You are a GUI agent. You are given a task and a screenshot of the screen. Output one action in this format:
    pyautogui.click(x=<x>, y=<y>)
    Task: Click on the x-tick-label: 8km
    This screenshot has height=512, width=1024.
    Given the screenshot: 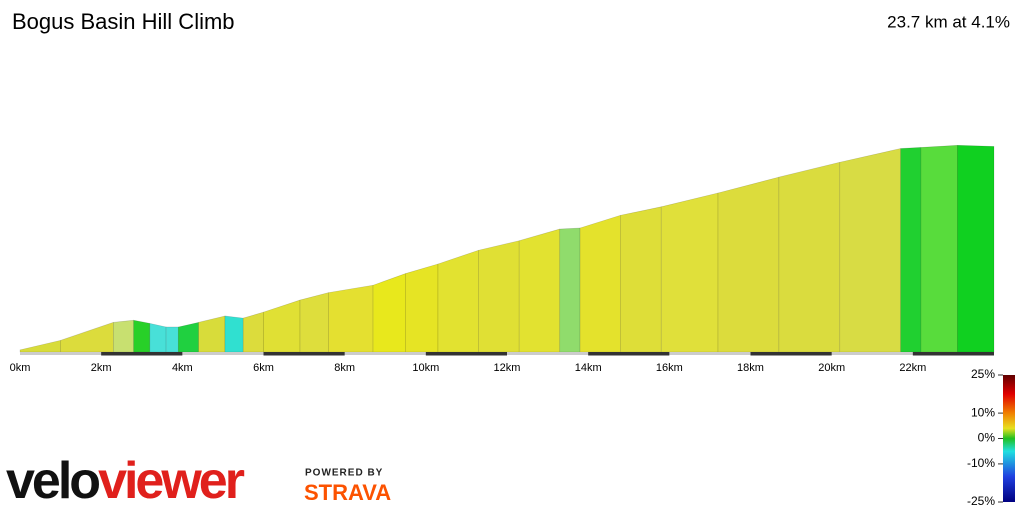 What is the action you would take?
    pyautogui.click(x=344, y=368)
    